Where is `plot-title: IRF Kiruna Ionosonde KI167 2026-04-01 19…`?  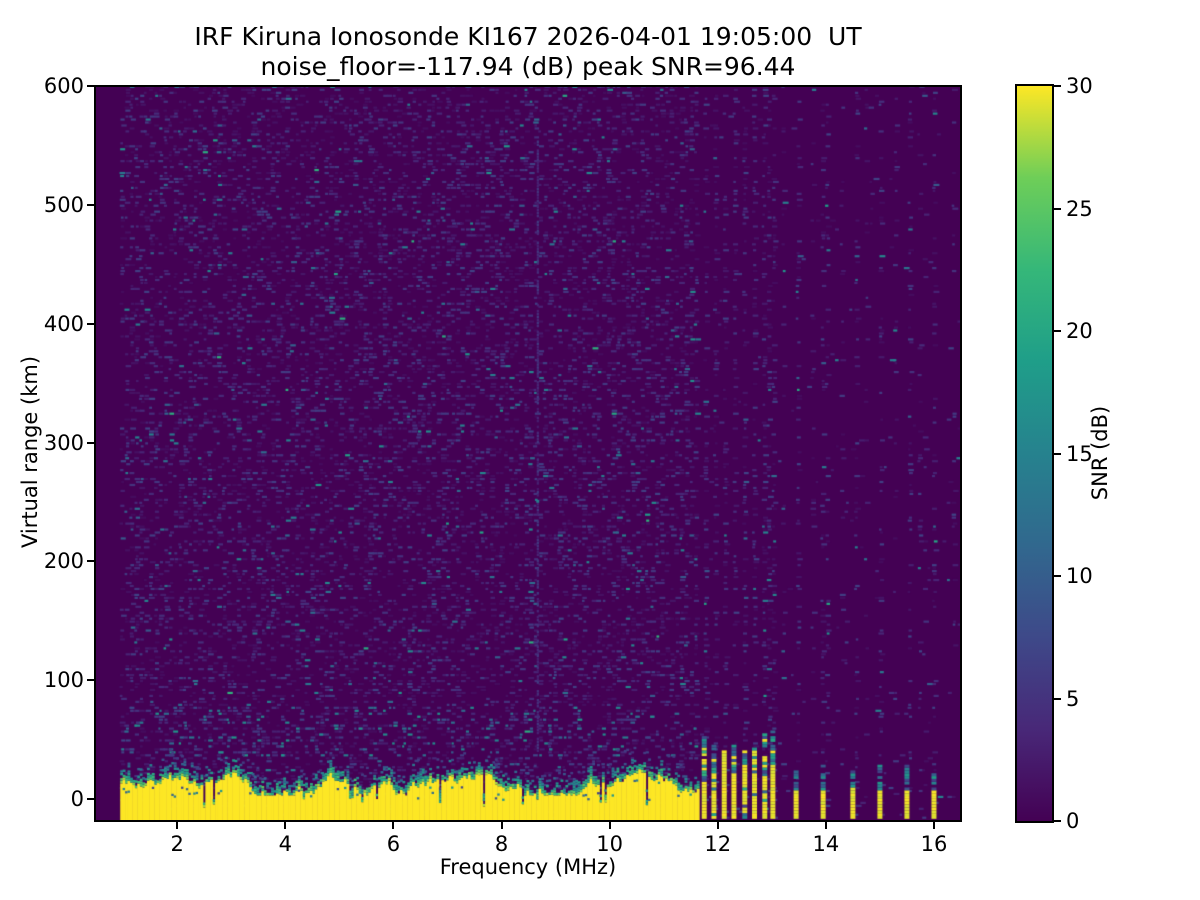
plot-title: IRF Kiruna Ionosonde KI167 2026-04-01 19… is located at coordinates (528, 36).